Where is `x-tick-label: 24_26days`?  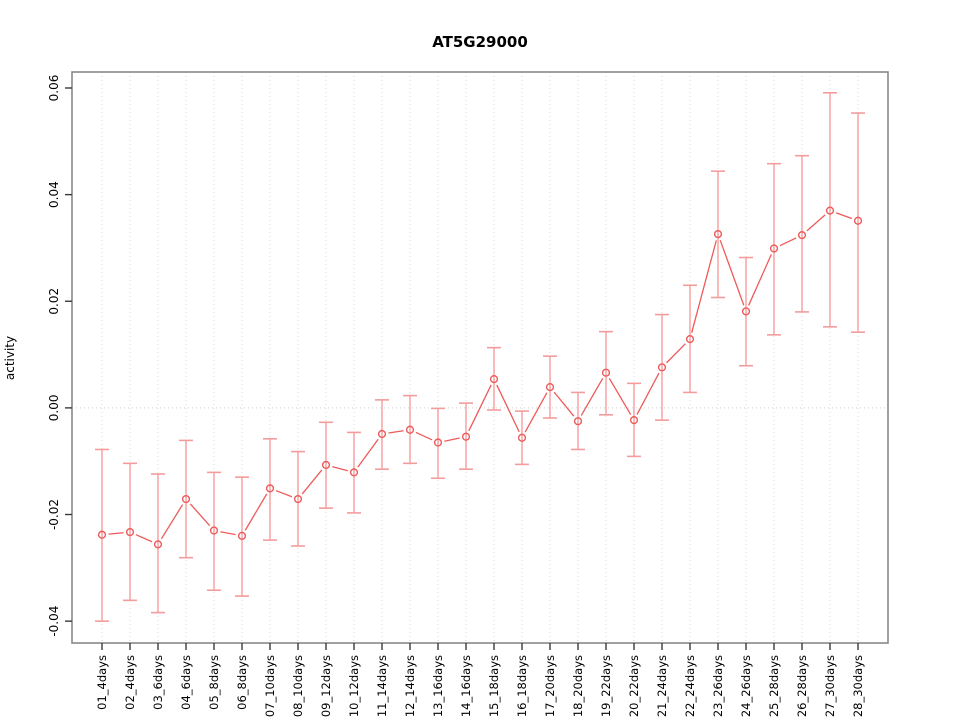 x-tick-label: 24_26days is located at coordinates (746, 686).